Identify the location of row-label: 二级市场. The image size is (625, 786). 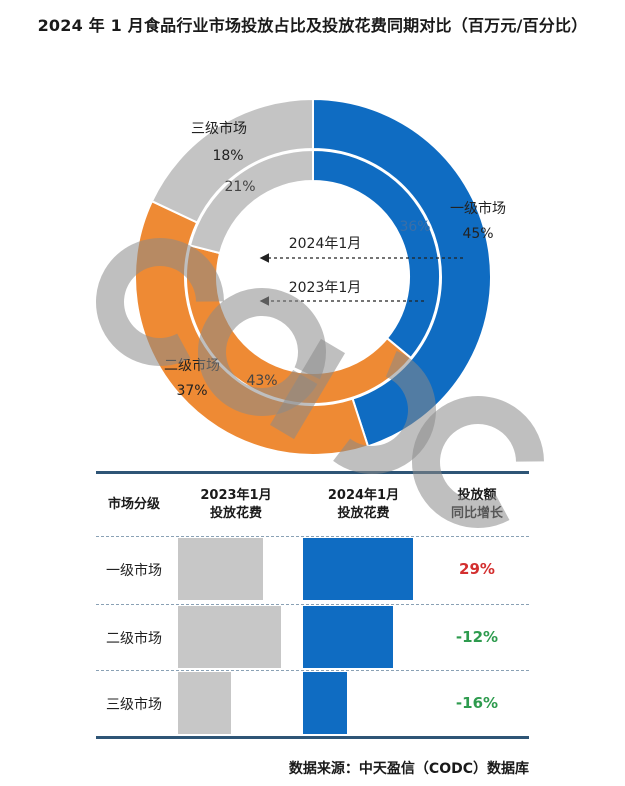
(134, 639).